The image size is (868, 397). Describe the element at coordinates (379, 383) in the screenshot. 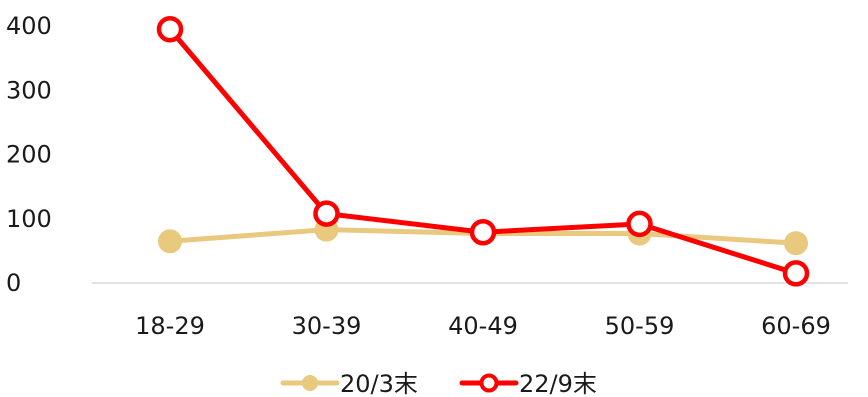

I see `legend-label: 20/3末` at that location.